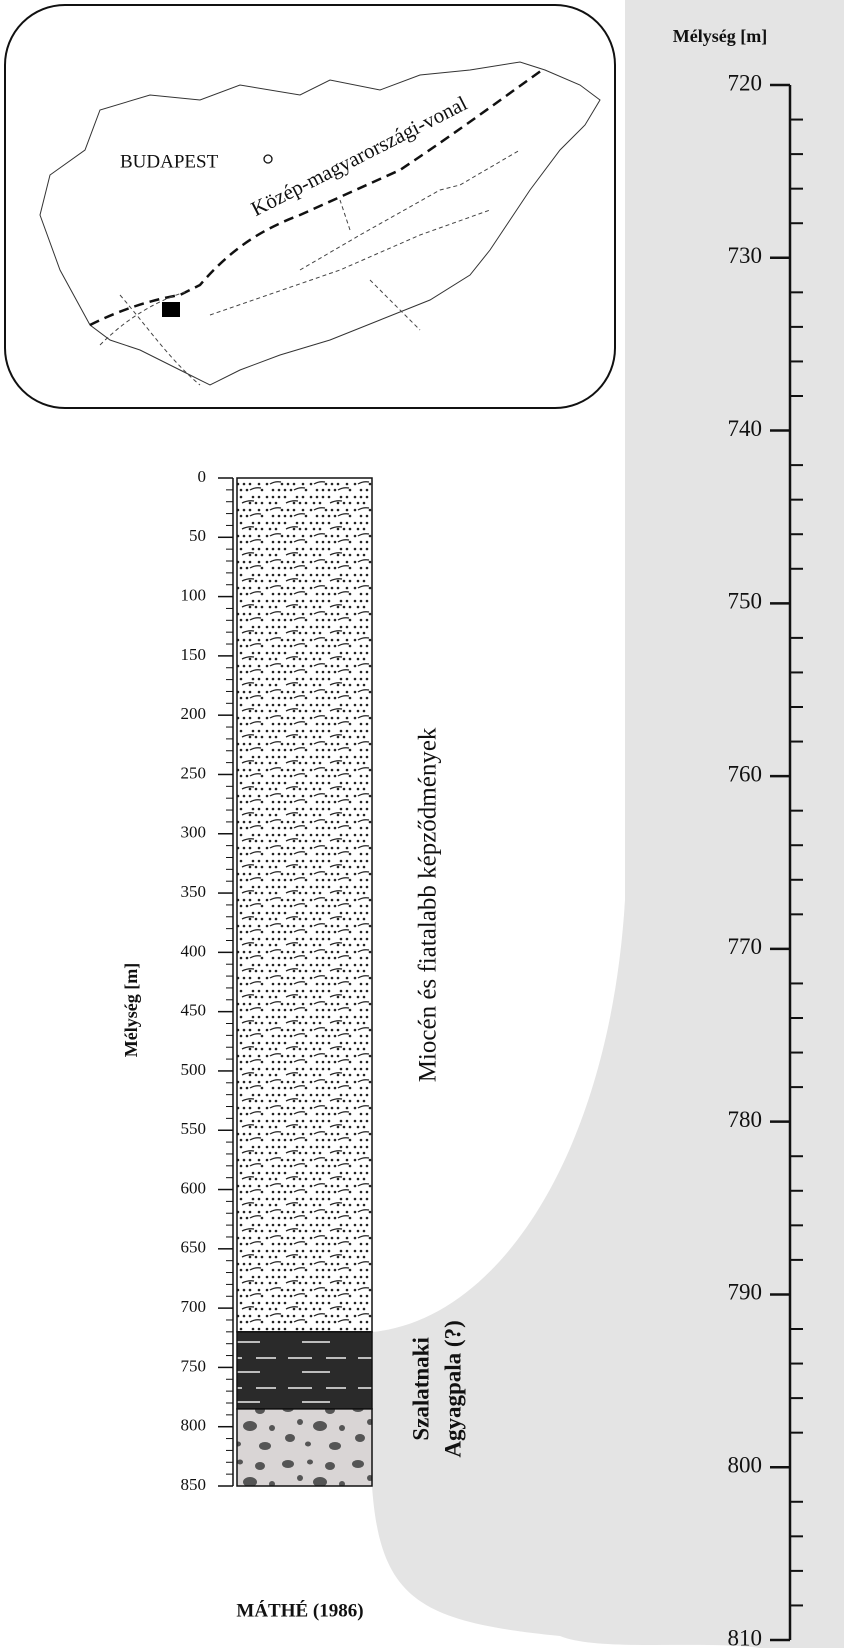  Describe the element at coordinates (194, 1187) in the screenshot. I see `tick-label: 600` at that location.